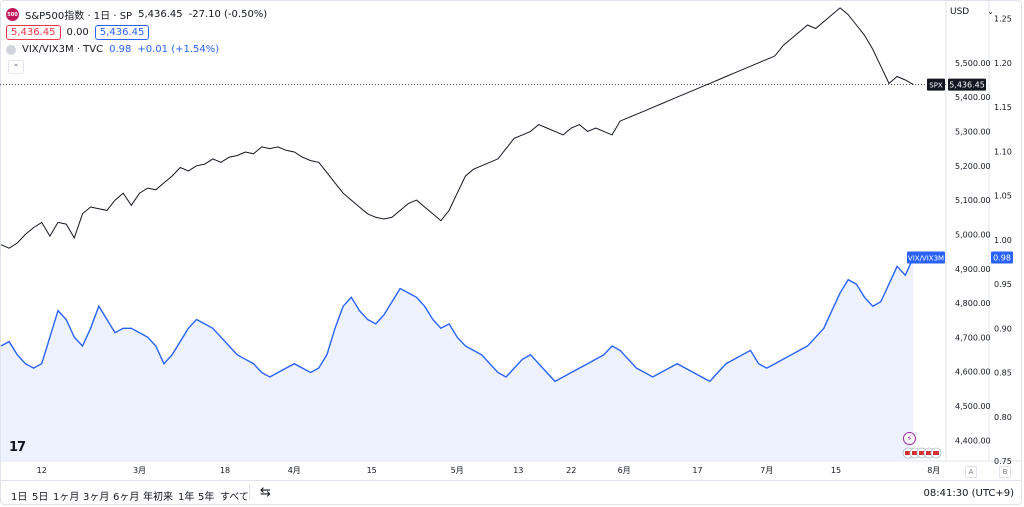  What do you see at coordinates (1003, 328) in the screenshot?
I see `right-tick-label: 0.90` at bounding box center [1003, 328].